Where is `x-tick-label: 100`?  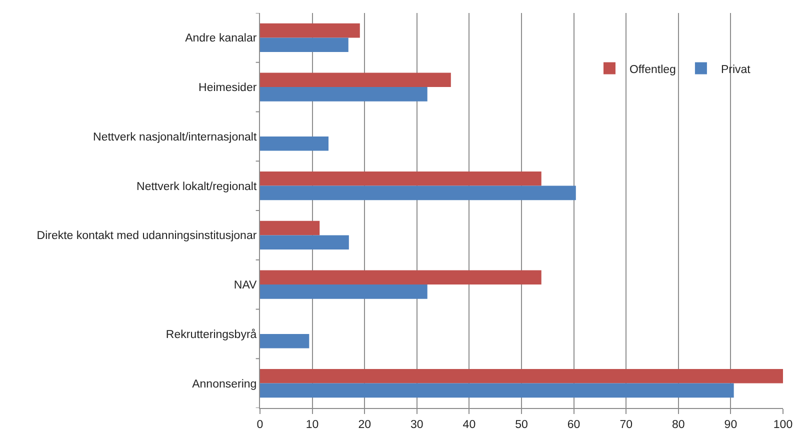
x-tick-label: 100 is located at coordinates (783, 424).